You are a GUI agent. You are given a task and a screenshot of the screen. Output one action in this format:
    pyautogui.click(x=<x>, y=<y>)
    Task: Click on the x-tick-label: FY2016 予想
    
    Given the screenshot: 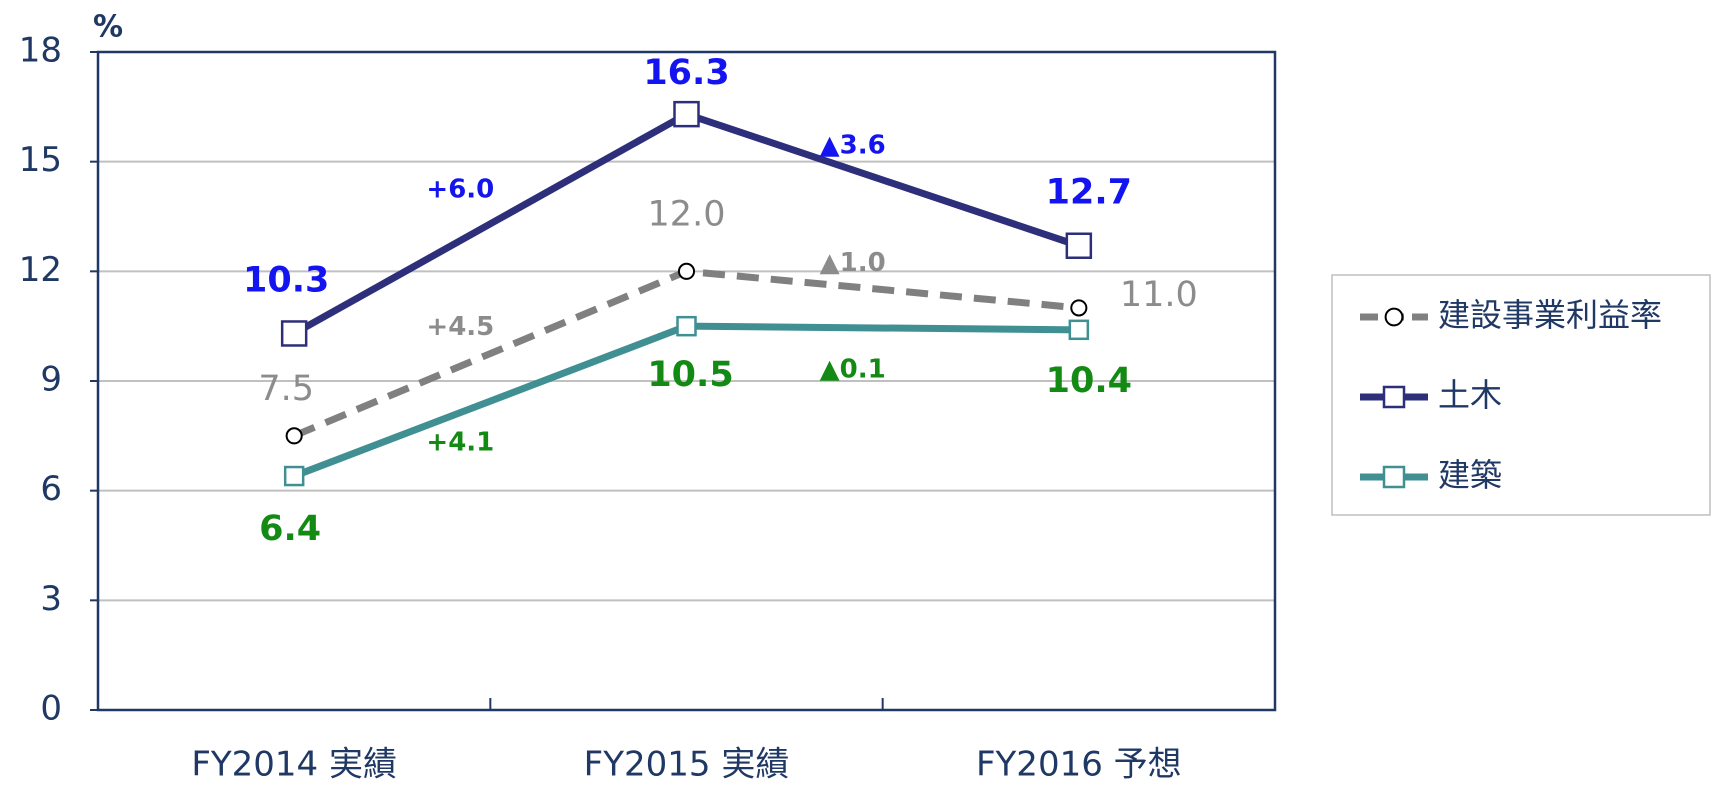 What is the action you would take?
    pyautogui.click(x=1079, y=765)
    